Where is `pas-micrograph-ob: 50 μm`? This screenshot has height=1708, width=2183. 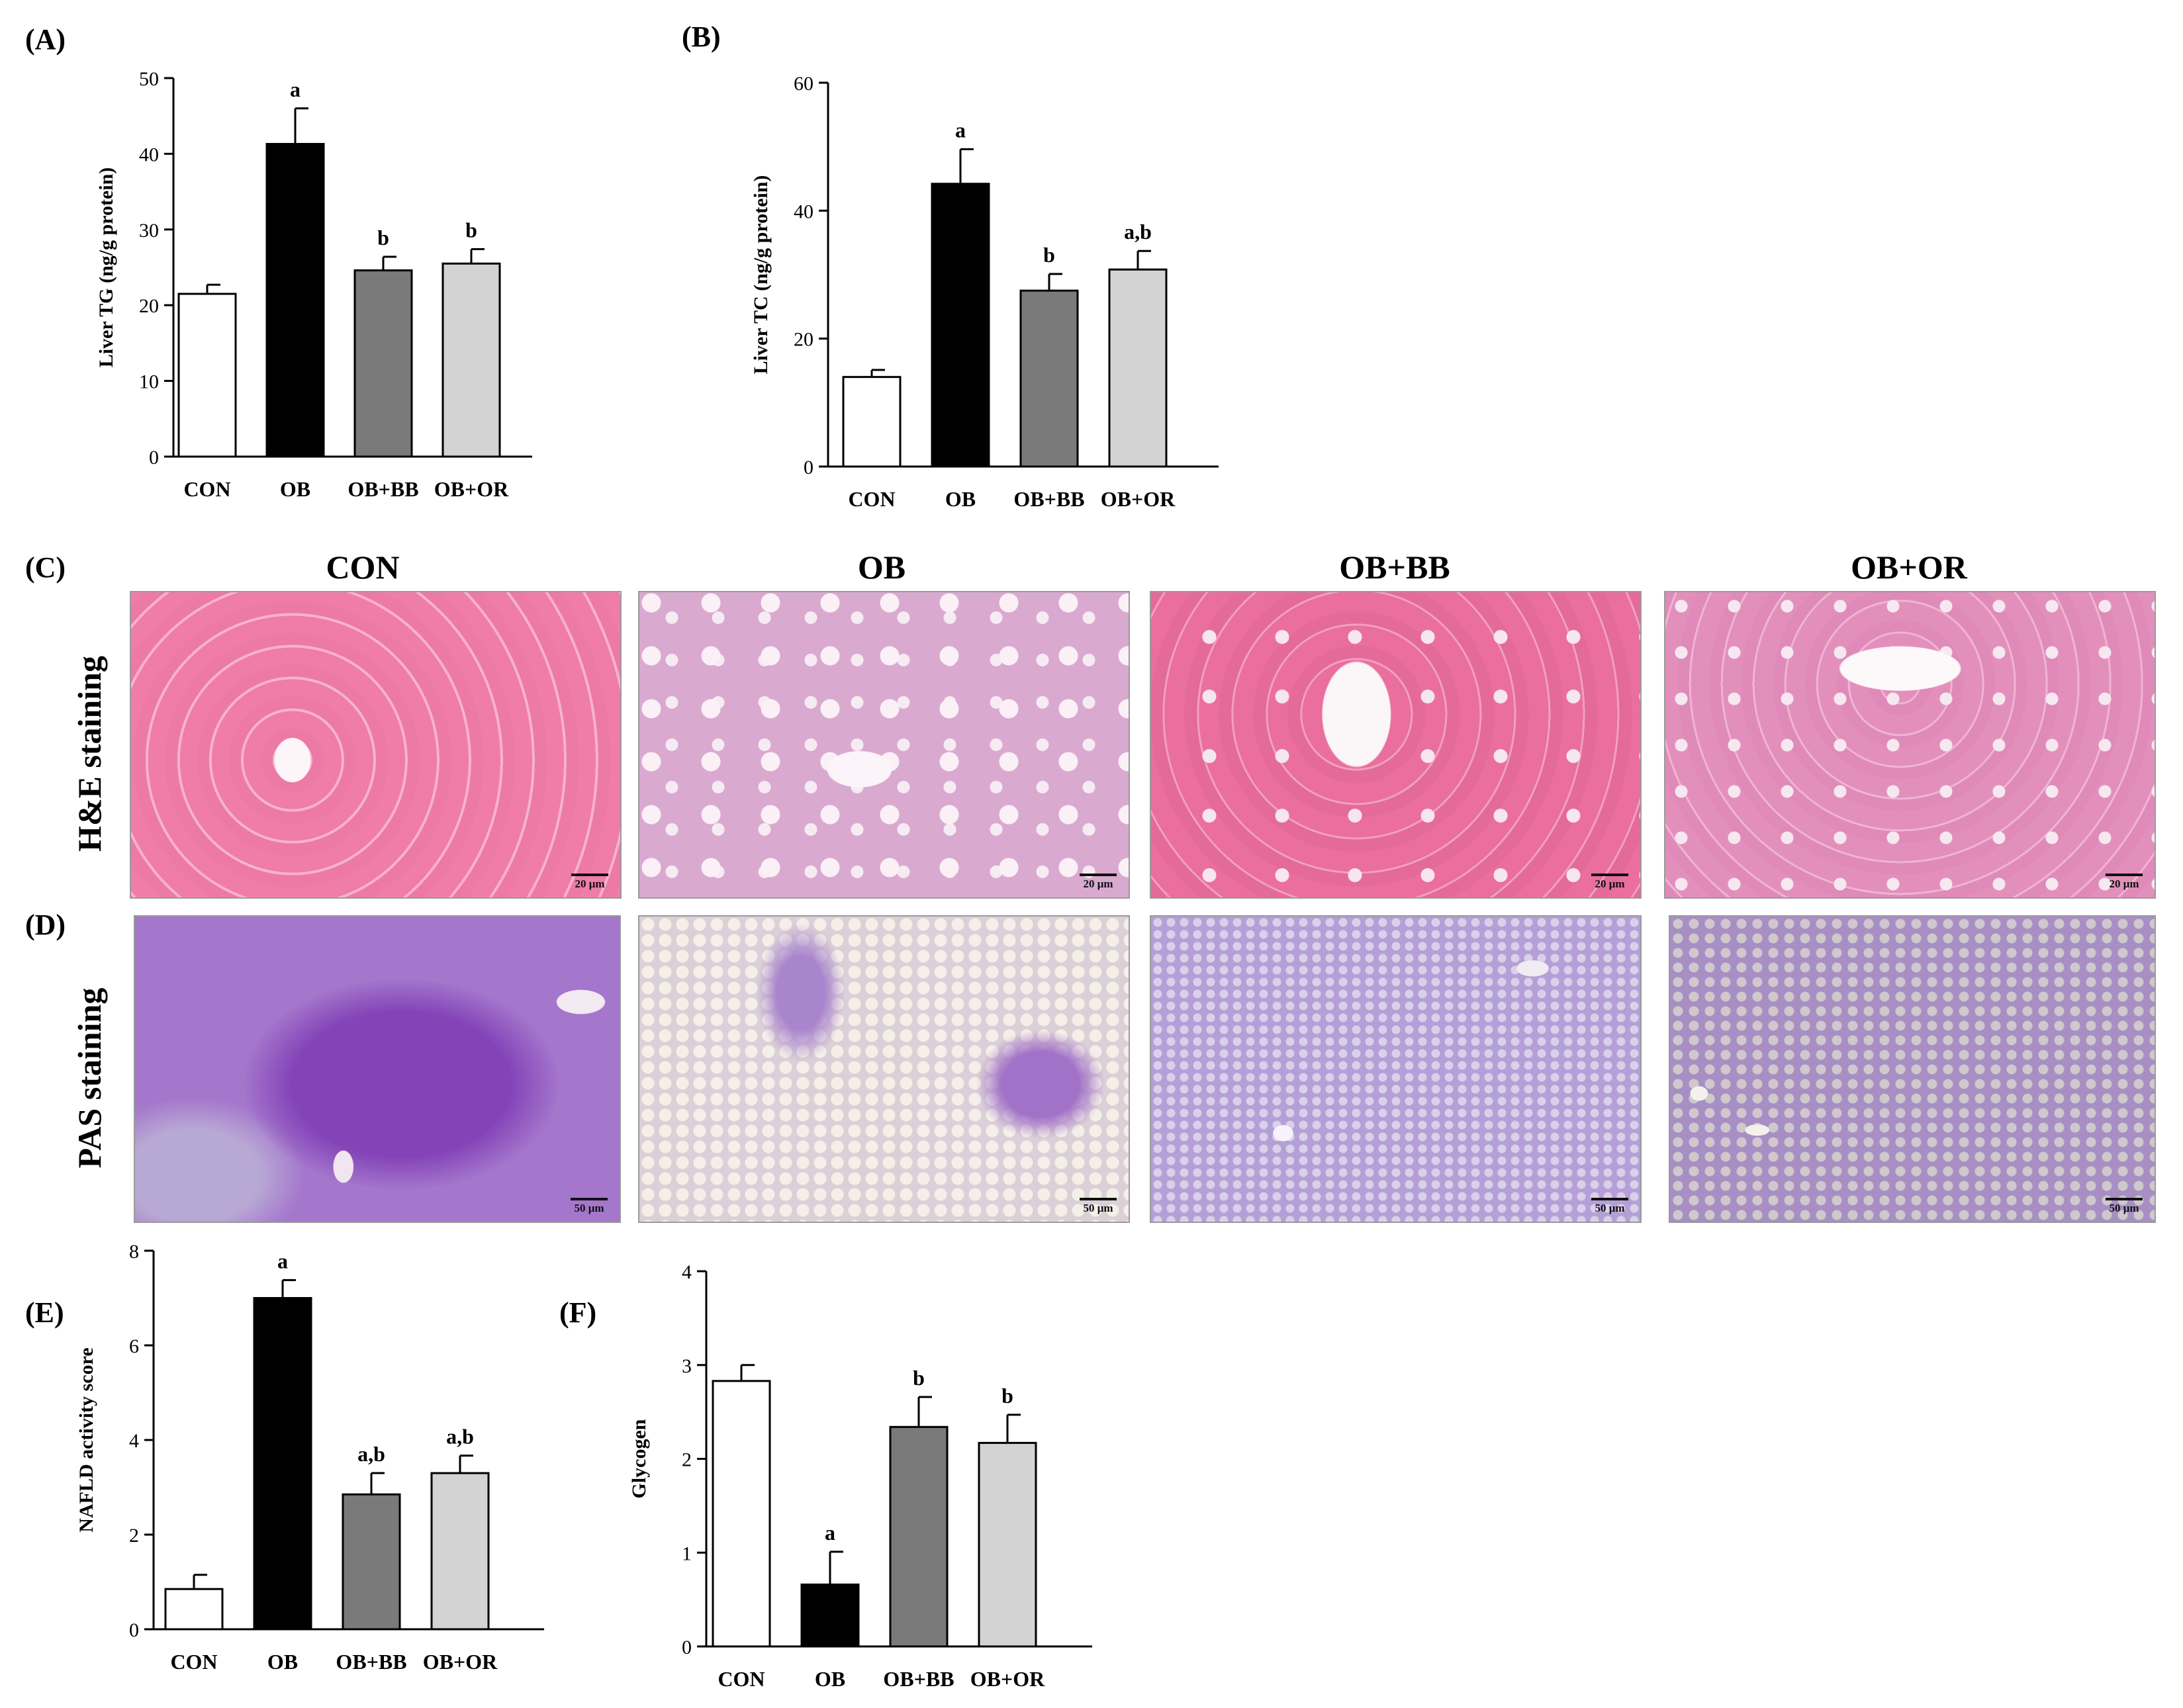
pas-micrograph-ob: 50 μm is located at coordinates (884, 1069).